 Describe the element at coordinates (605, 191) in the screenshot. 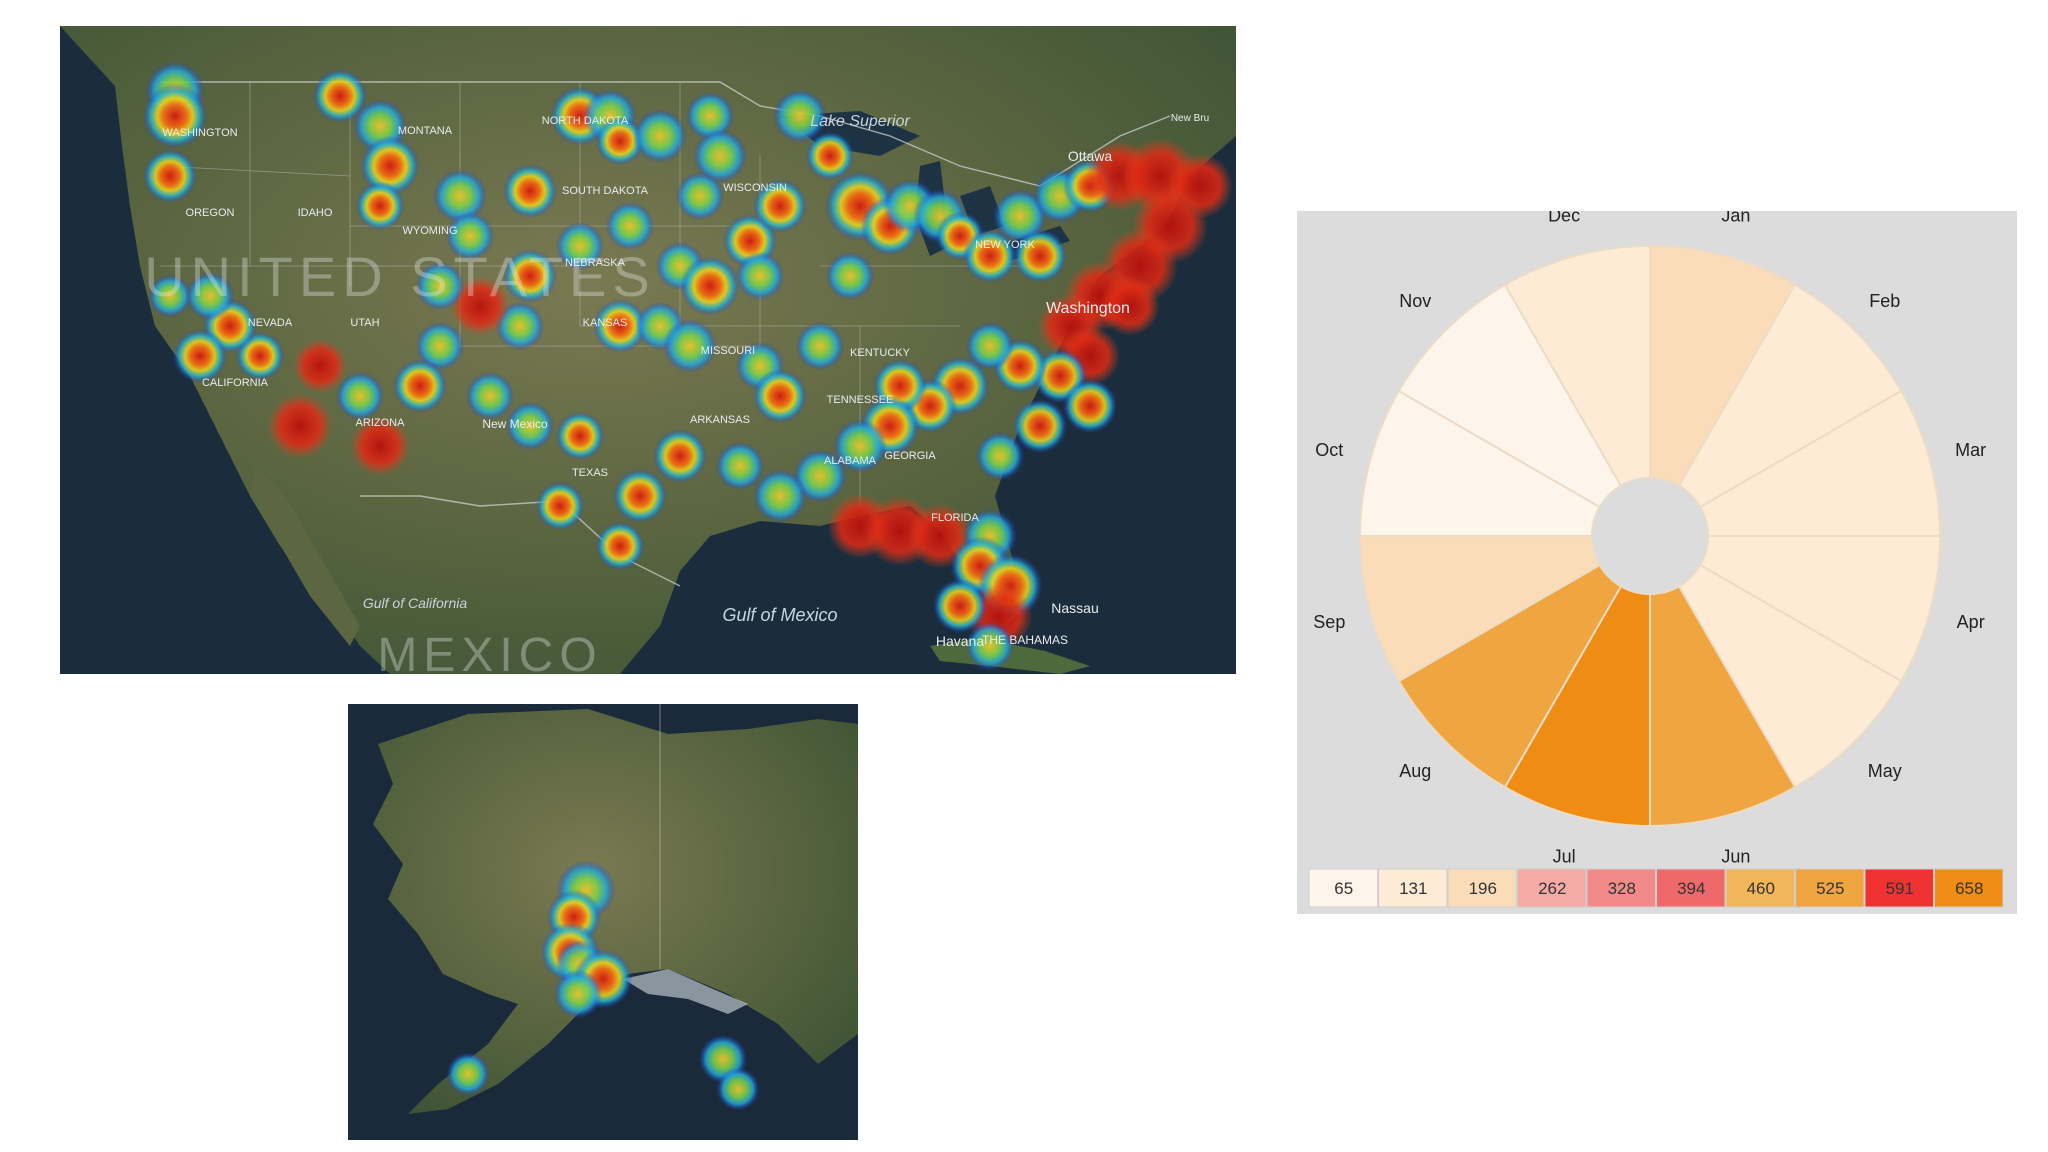

I see `state-label: SOUTH DAKOTA` at that location.